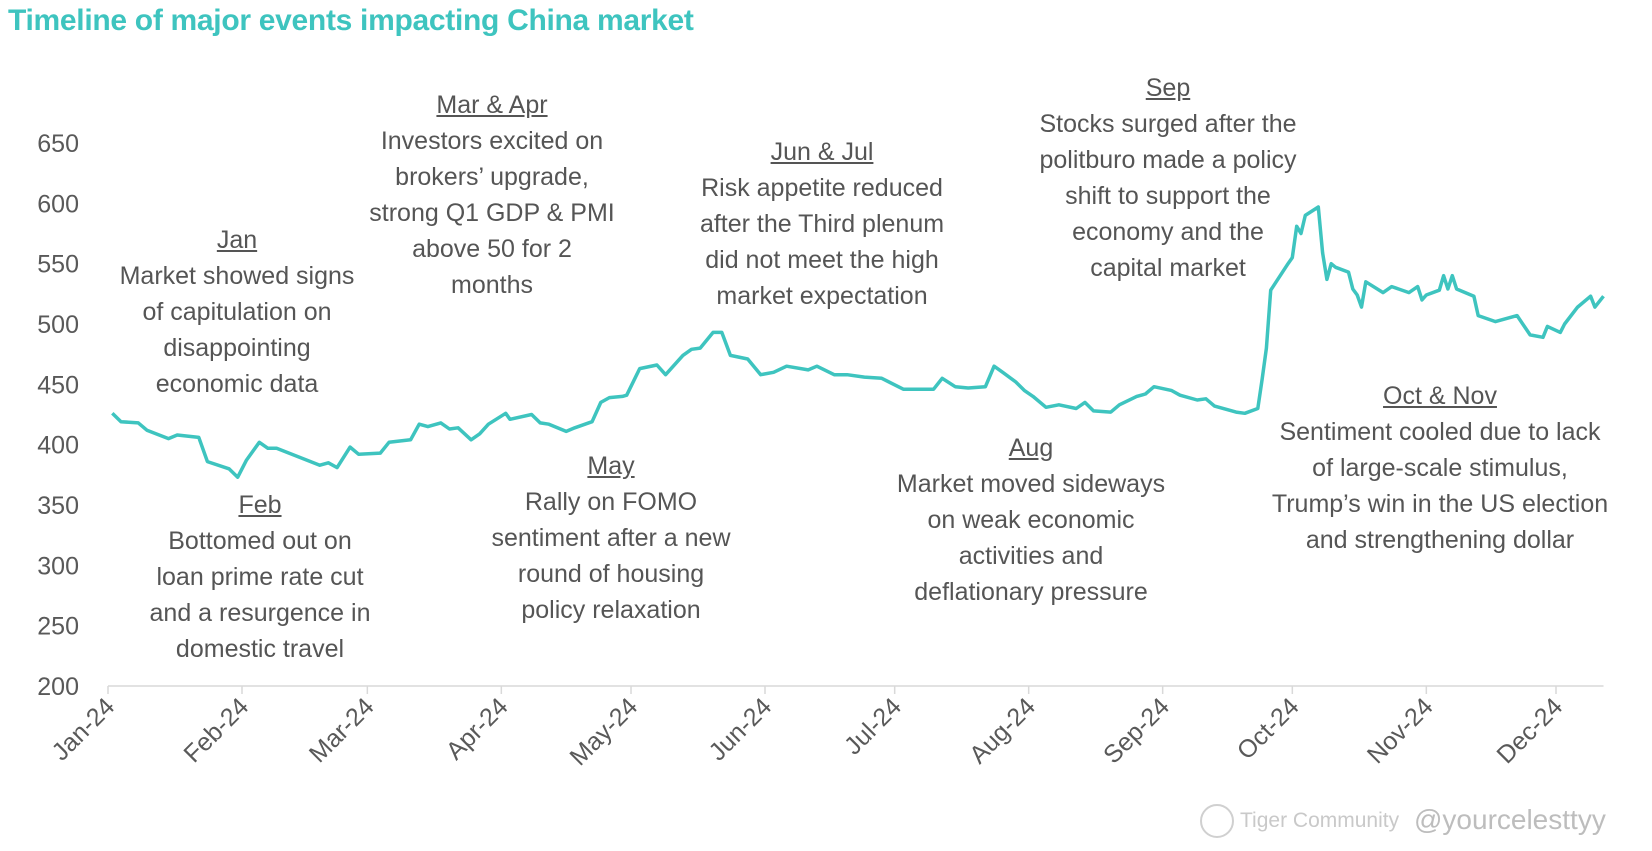 This screenshot has width=1652, height=851. I want to click on x-tick-label: Jan-24, so click(83, 729).